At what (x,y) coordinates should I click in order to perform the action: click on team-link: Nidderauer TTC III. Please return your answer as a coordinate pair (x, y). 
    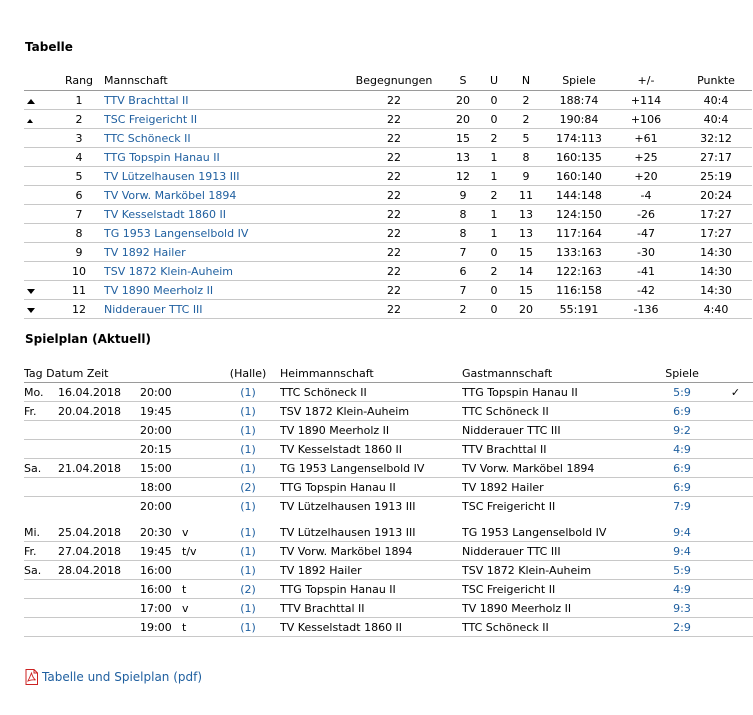
    Looking at the image, I should click on (153, 309).